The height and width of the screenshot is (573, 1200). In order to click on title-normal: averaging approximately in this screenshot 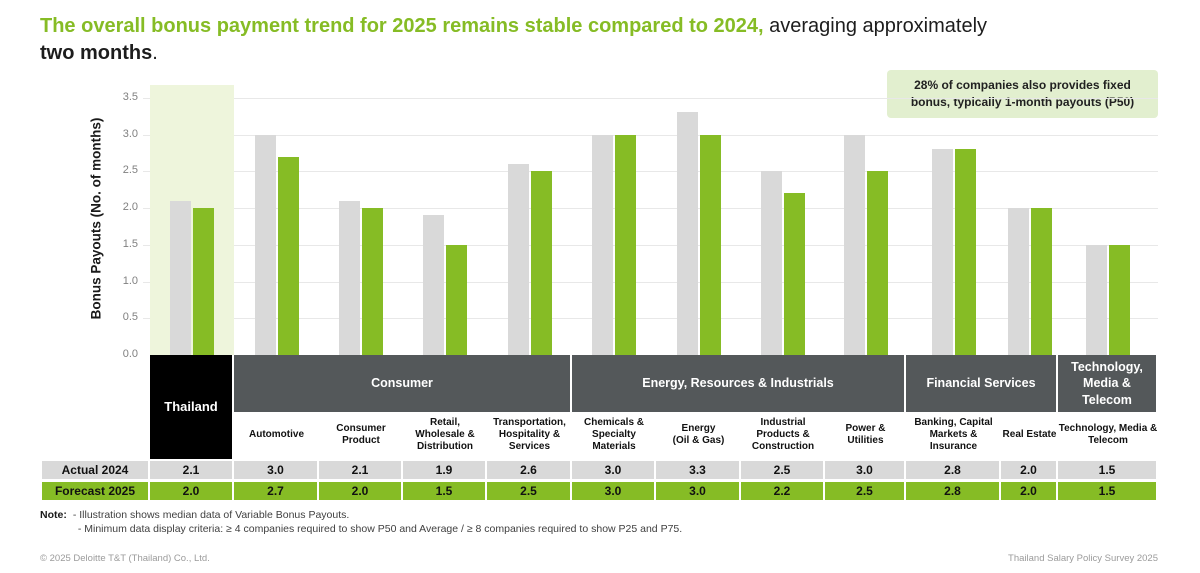, I will do `click(875, 26)`.